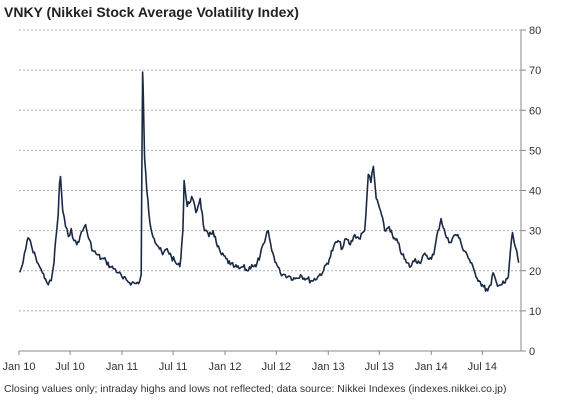 This screenshot has width=561, height=401. What do you see at coordinates (535, 151) in the screenshot?
I see `y-tick-label: 50` at bounding box center [535, 151].